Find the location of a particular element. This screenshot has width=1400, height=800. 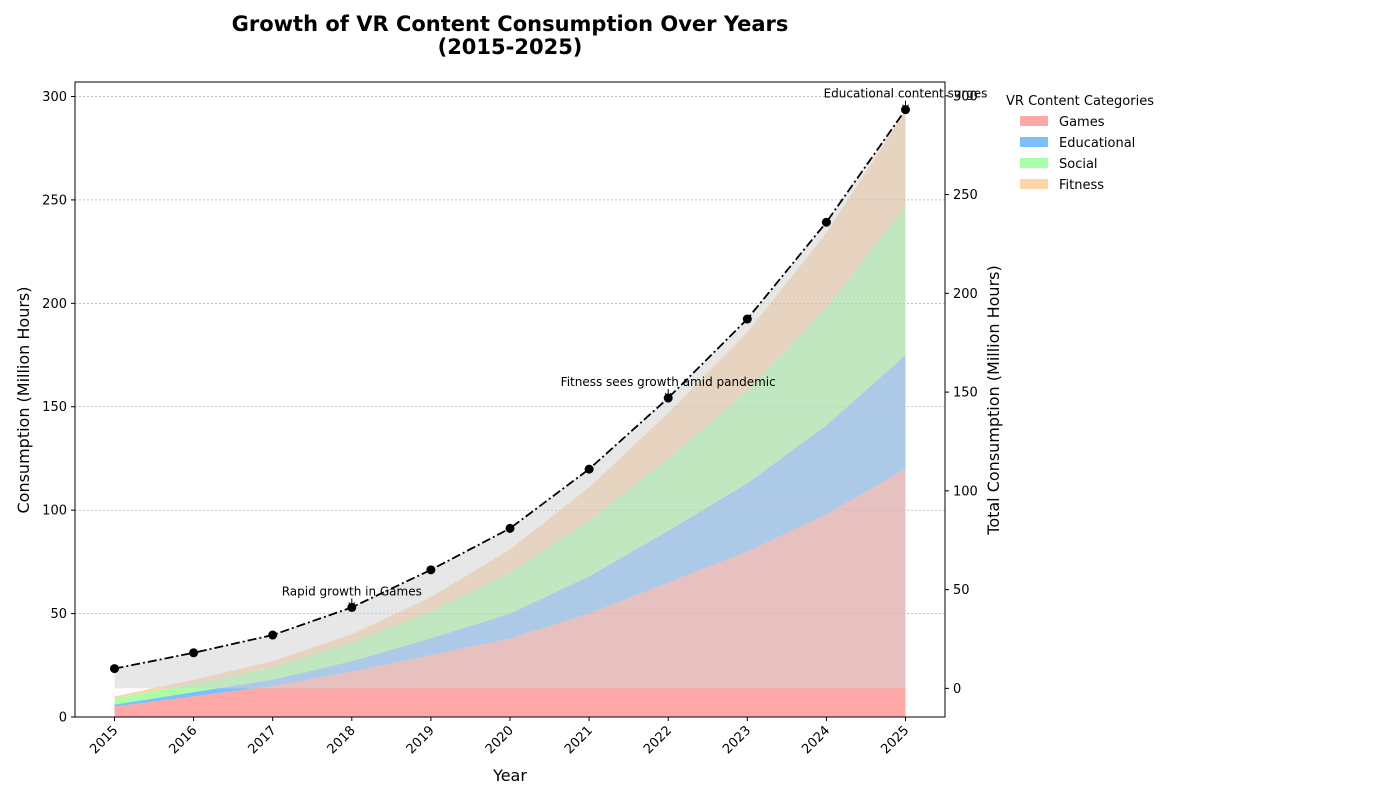

legend-label-games: Games is located at coordinates (1082, 122).